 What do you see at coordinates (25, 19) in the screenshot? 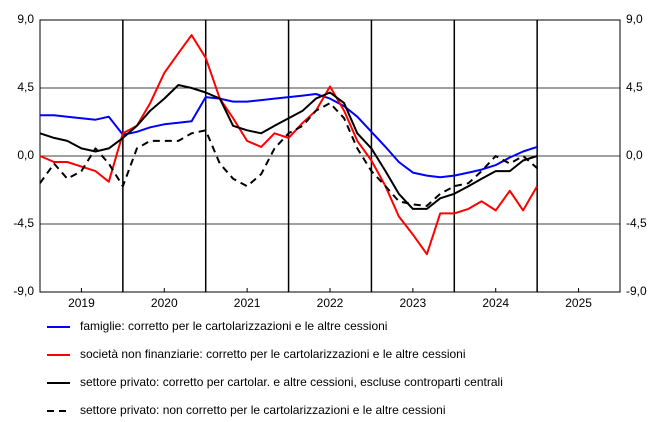
I see `y-tick-label: 9,0` at bounding box center [25, 19].